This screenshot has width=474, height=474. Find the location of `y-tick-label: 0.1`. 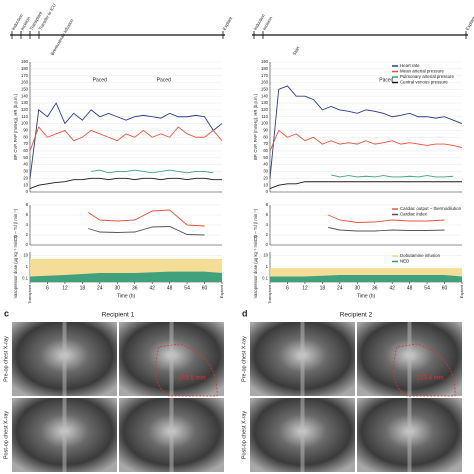

y-tick-label: 0.1 is located at coordinates (25, 278).